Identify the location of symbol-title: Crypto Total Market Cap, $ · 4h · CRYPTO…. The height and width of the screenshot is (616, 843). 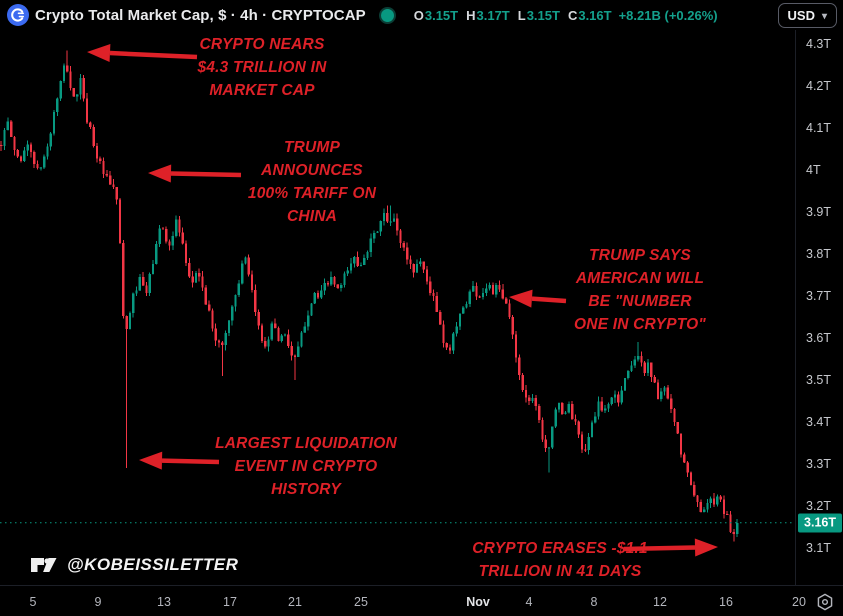
(200, 15).